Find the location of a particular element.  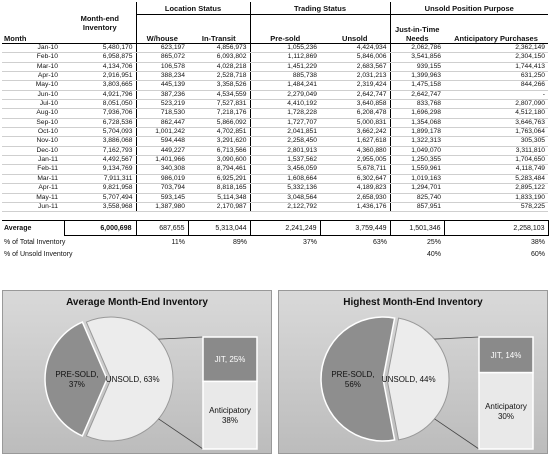

average-transit: 5,313,044 is located at coordinates (219, 228).